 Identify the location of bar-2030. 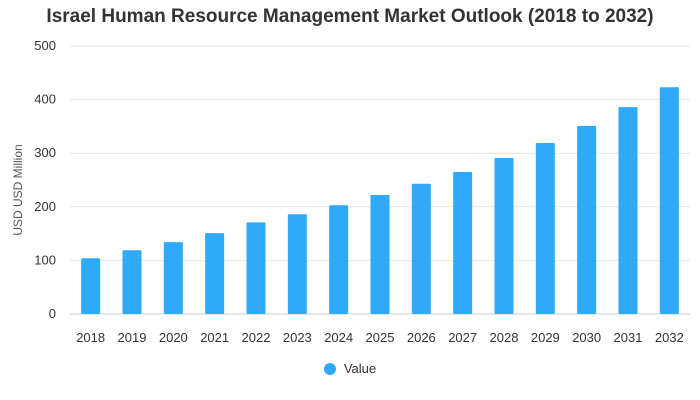
(587, 219).